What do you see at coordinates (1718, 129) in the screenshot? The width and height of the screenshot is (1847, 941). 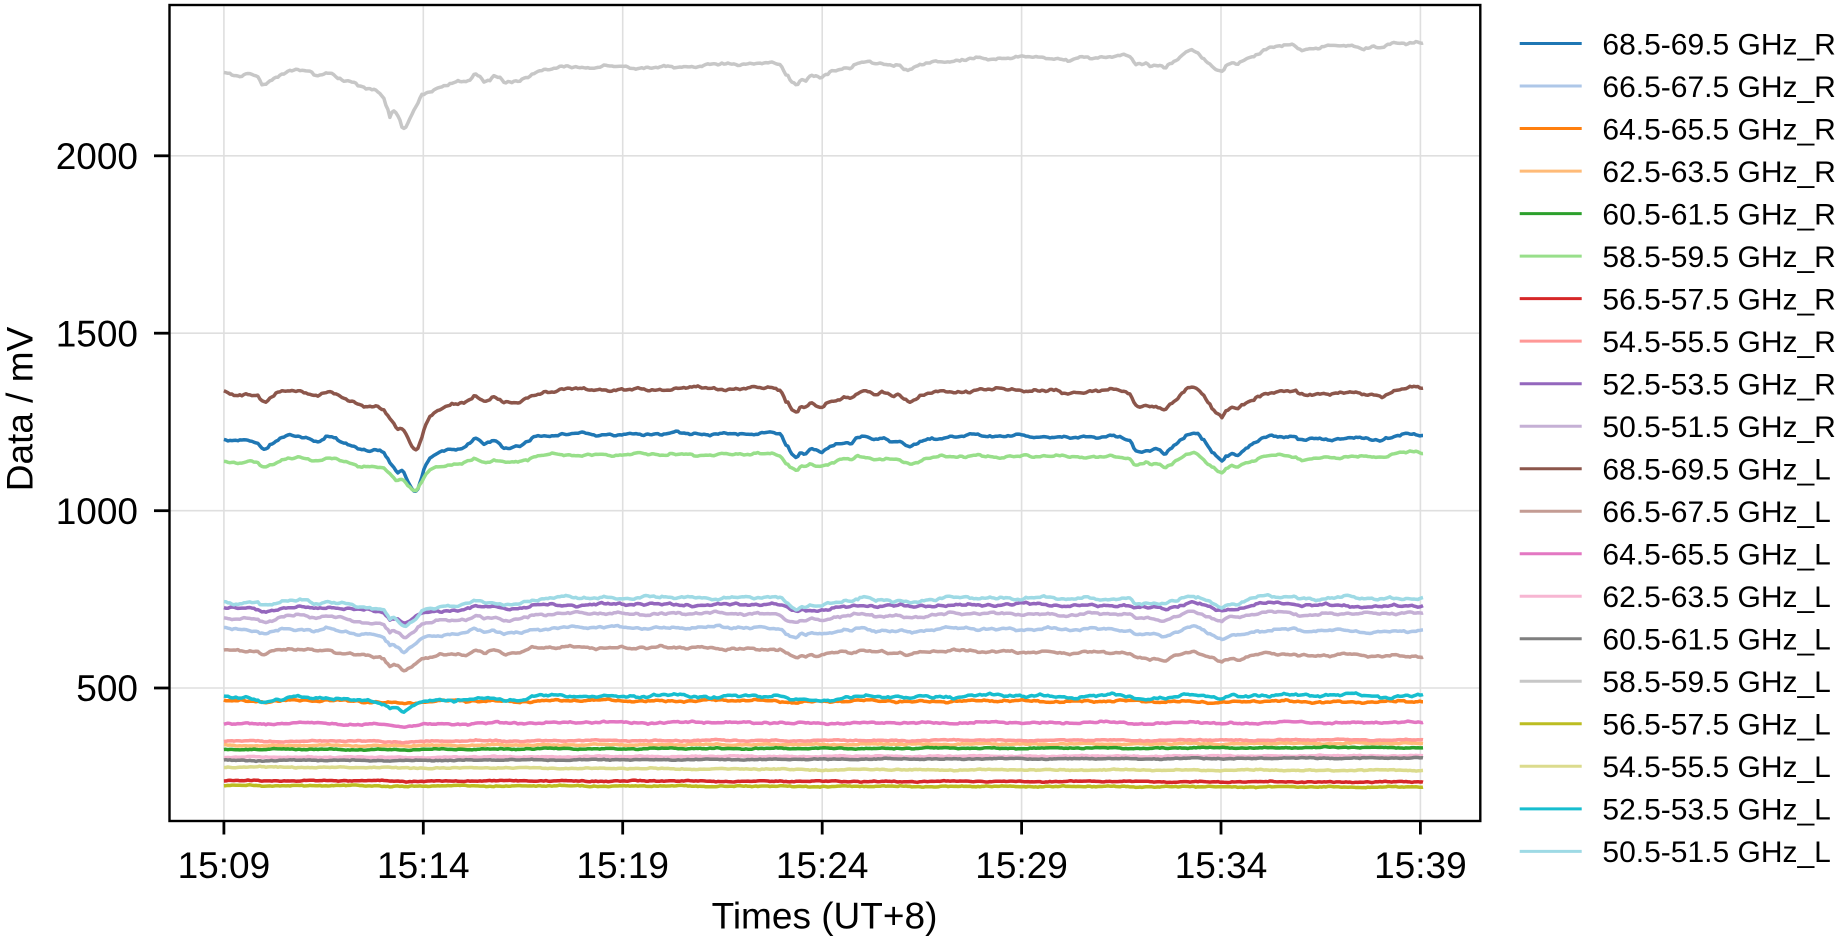 I see `svg-text: 64.5-65.5 GHz_R` at bounding box center [1718, 129].